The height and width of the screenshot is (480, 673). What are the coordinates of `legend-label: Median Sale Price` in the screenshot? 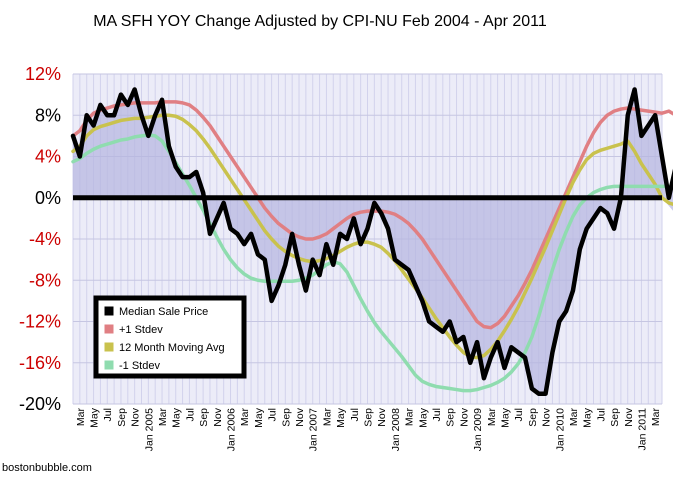 It's located at (163, 312).